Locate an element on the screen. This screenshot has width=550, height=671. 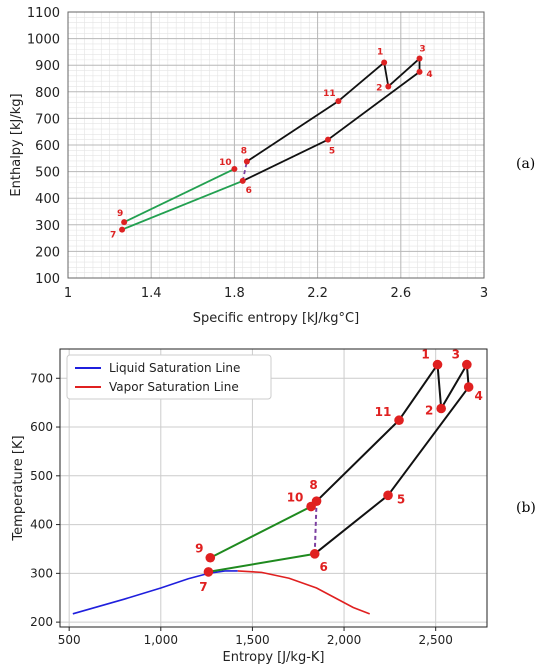
chart-b-dashed-line is located at coordinates (315, 527).